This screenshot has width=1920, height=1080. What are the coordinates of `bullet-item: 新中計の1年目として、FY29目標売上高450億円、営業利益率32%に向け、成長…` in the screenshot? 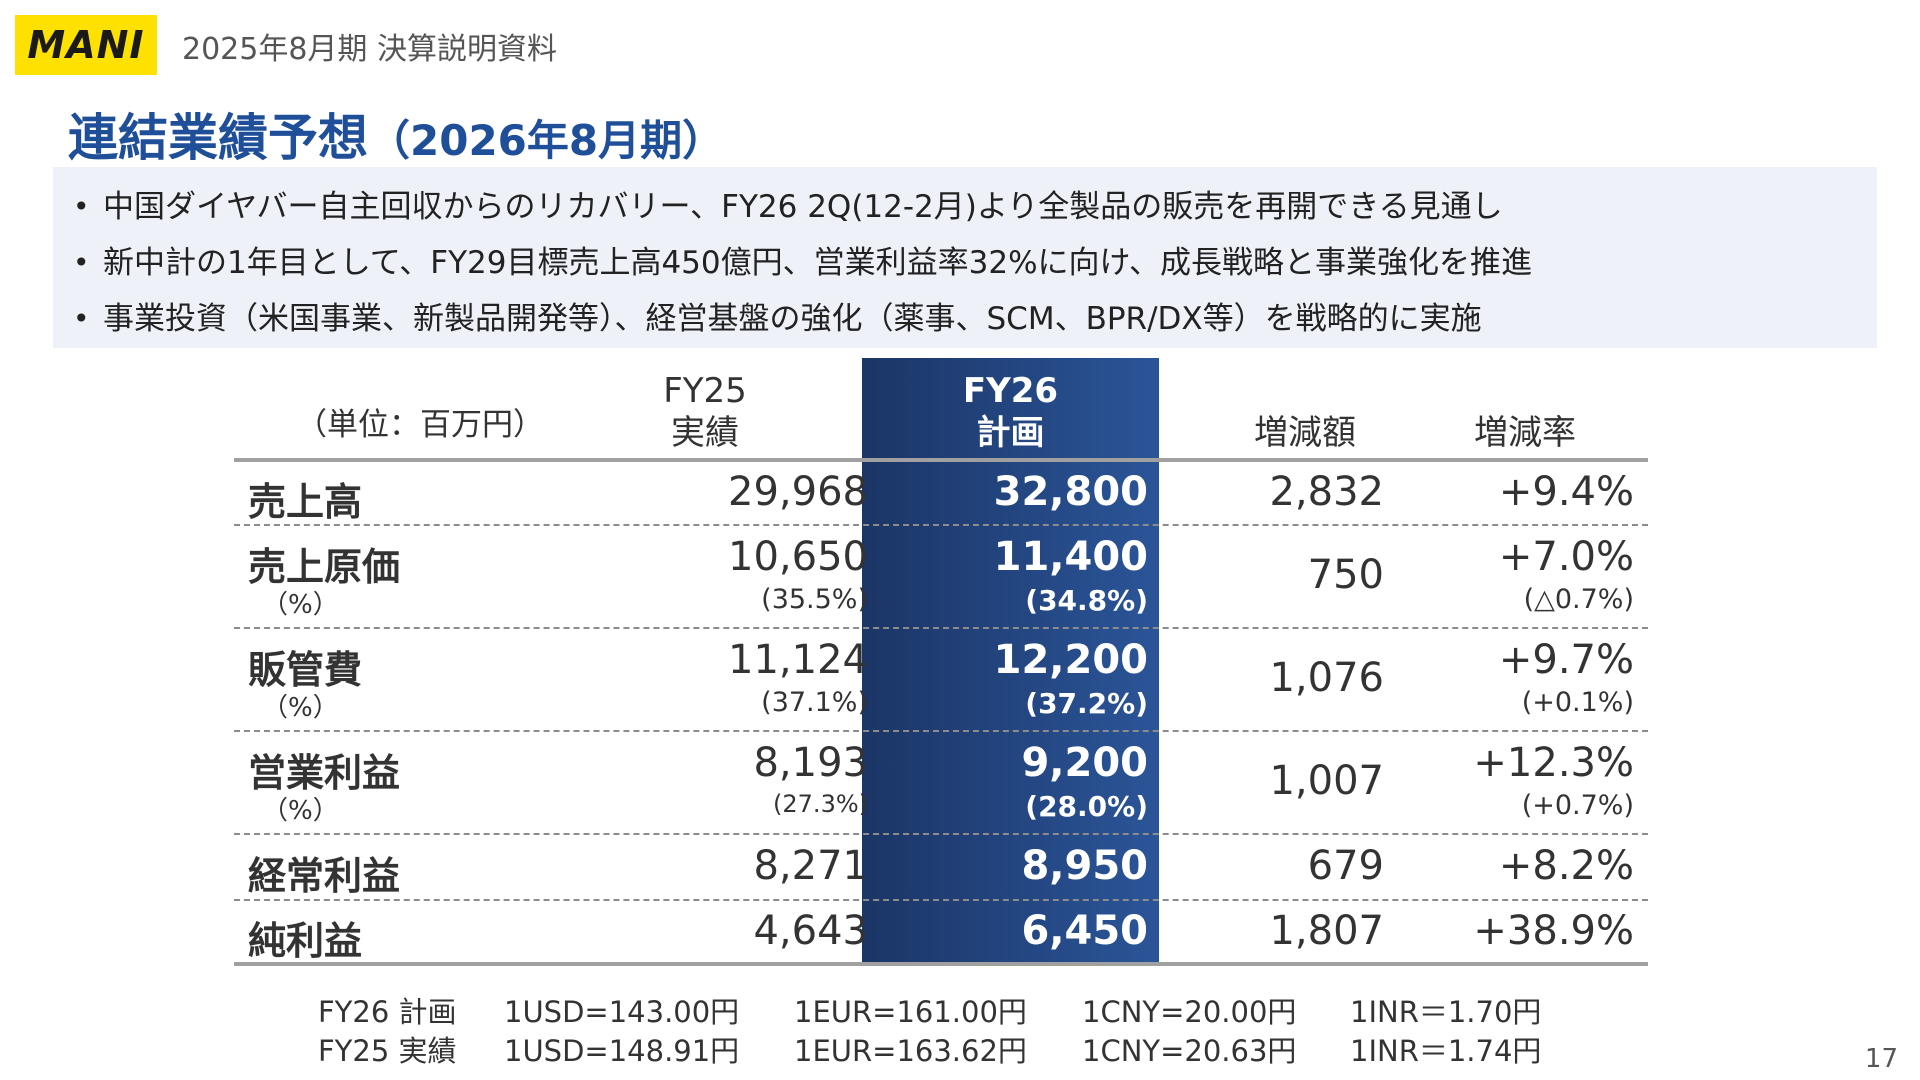 It's located at (975, 263).